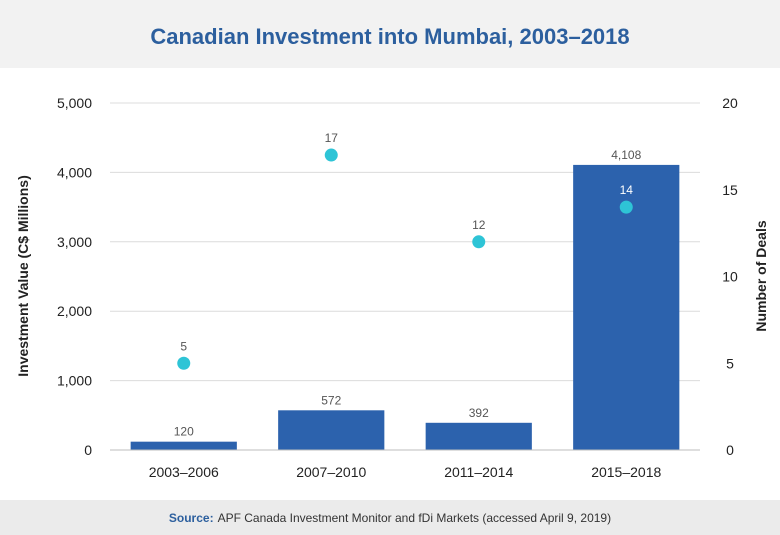 Image resolution: width=780 pixels, height=535 pixels. I want to click on source-label: Source:, so click(191, 517).